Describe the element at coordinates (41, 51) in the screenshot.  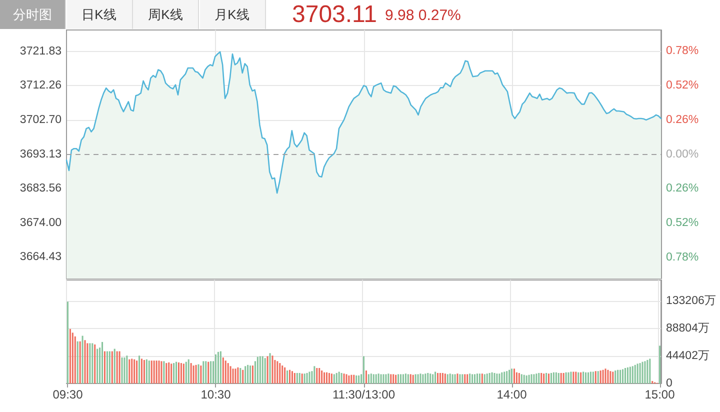
I see `y-tick-label: 3721.83` at that location.